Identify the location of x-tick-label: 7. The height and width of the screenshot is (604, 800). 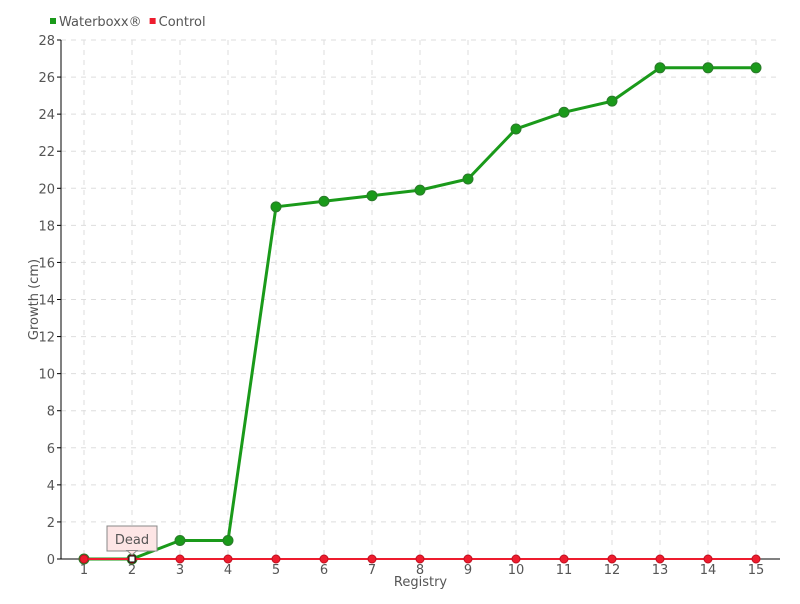
(372, 570).